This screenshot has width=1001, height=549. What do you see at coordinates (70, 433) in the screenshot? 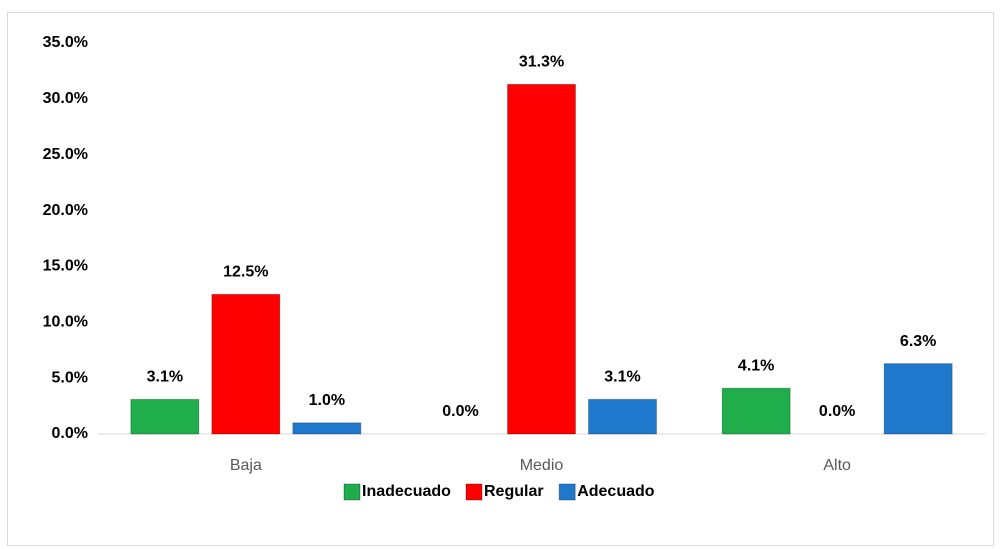
I see `y-tick-label: 0.0%` at bounding box center [70, 433].